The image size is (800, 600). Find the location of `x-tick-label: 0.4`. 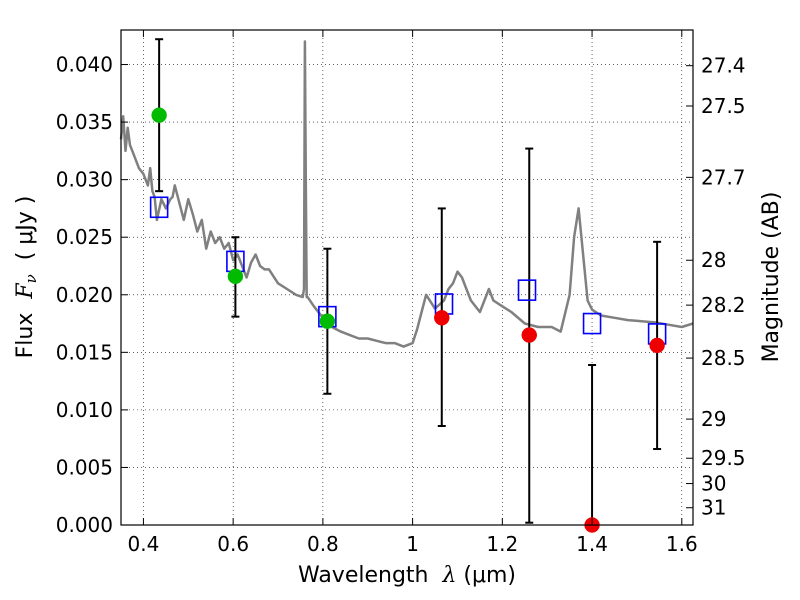

x-tick-label: 0.4 is located at coordinates (144, 544).